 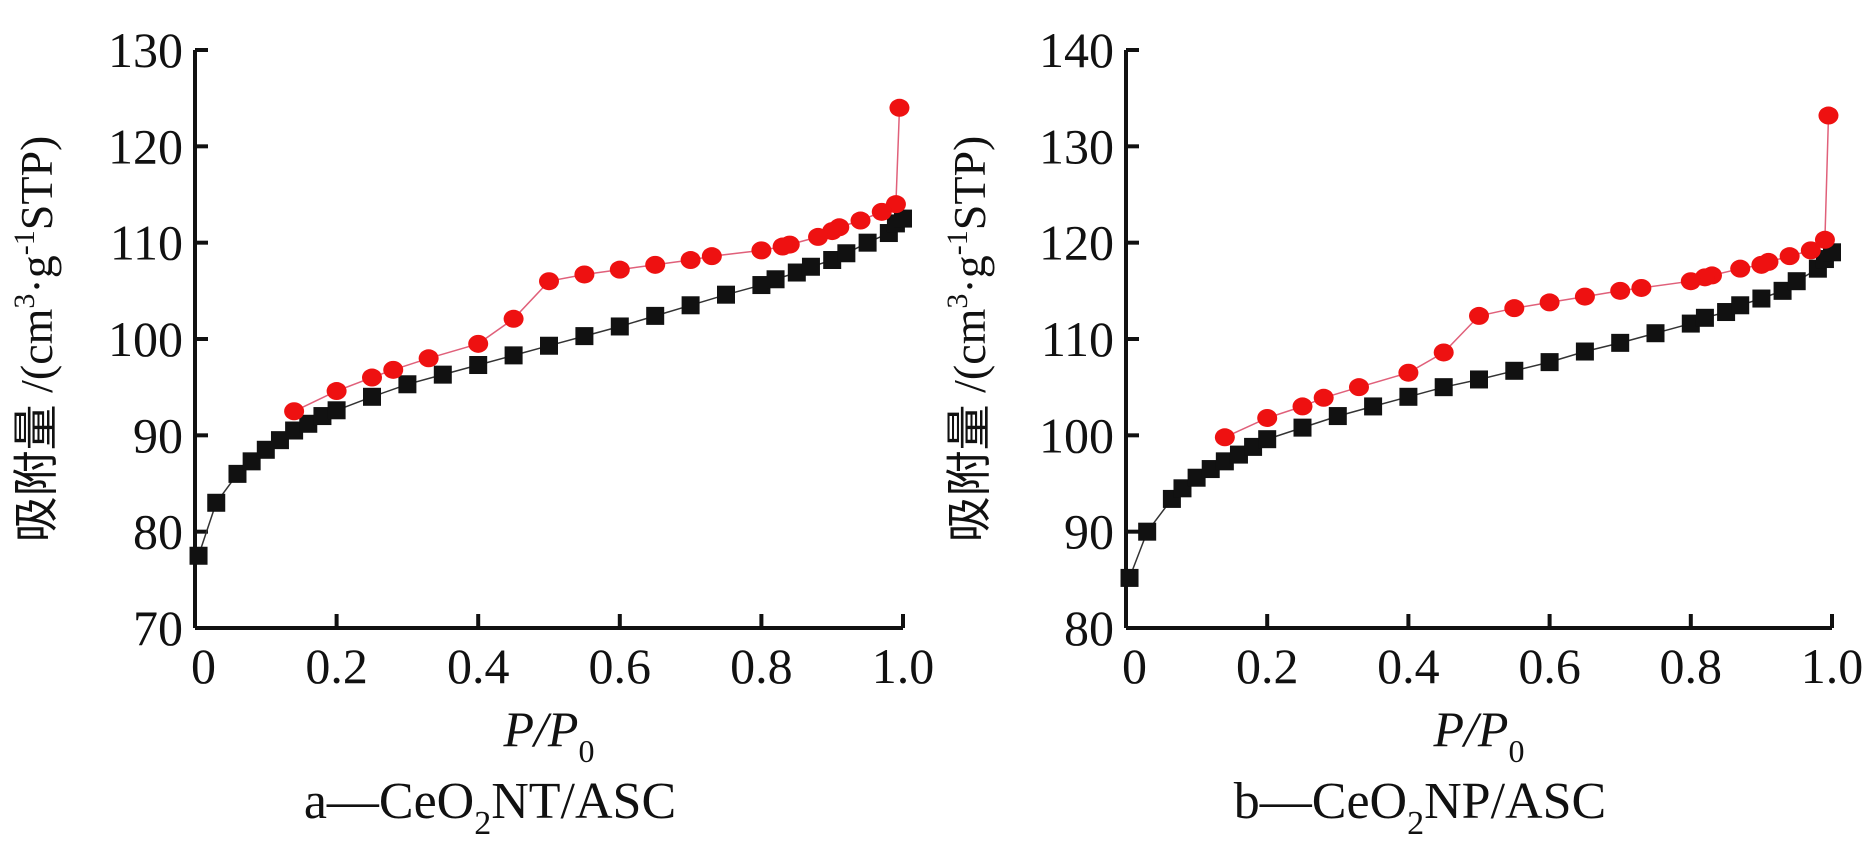 I want to click on y-tick-label: 140, so click(x=1076, y=50).